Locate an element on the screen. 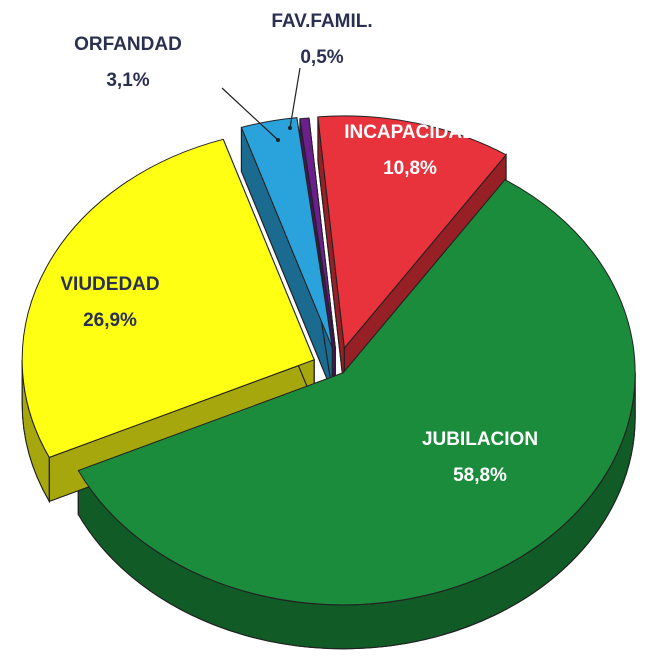  slice-value-label: 3,1% is located at coordinates (127, 80).